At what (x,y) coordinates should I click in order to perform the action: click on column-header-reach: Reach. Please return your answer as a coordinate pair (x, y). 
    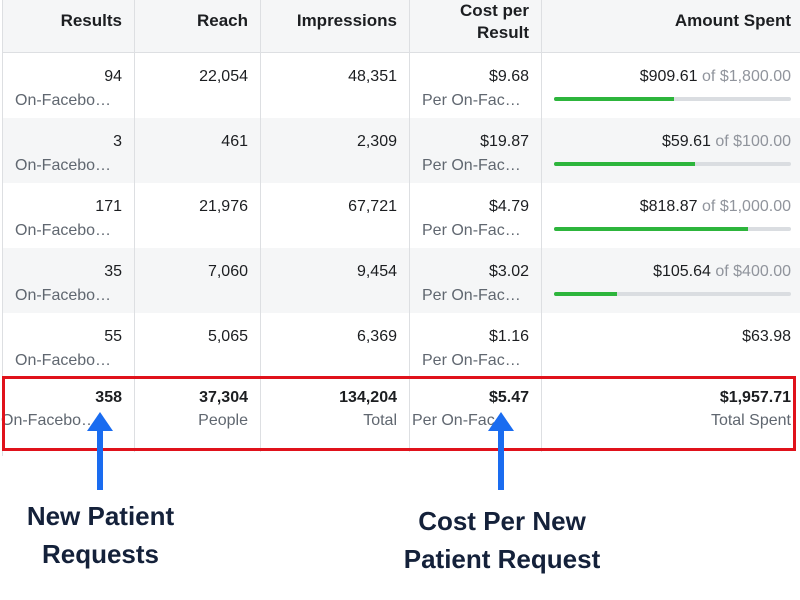
    Looking at the image, I should click on (198, 26).